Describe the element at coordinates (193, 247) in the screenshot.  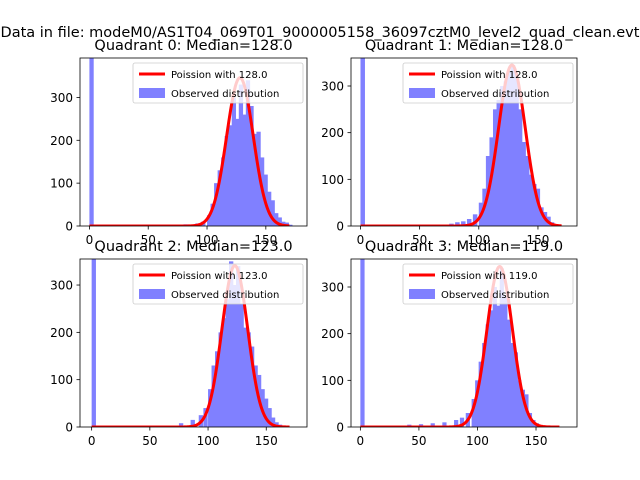
I see `panel-title: Quadrant 2: Median=123.0` at that location.